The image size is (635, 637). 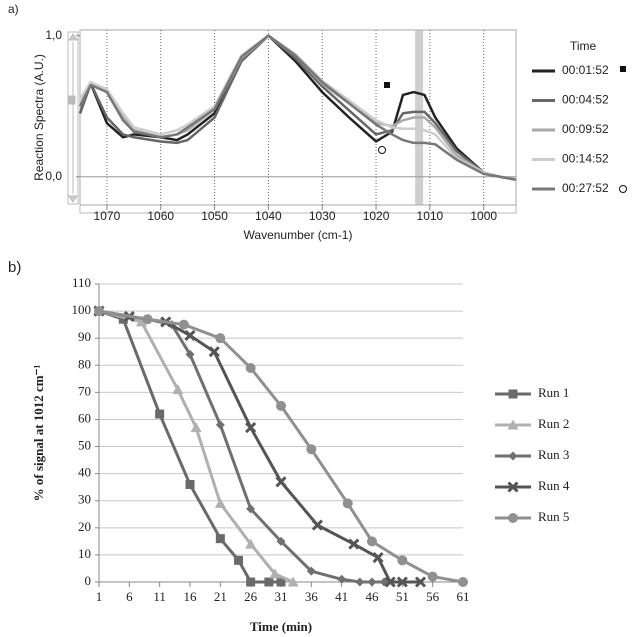 I want to click on scroll-thumb, so click(x=72, y=100).